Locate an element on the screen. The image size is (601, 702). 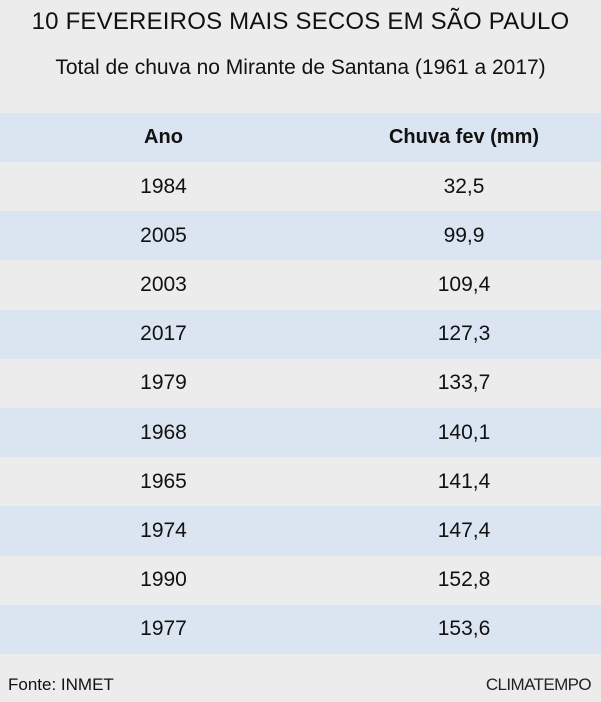
year-cell: 1977 is located at coordinates (163, 629).